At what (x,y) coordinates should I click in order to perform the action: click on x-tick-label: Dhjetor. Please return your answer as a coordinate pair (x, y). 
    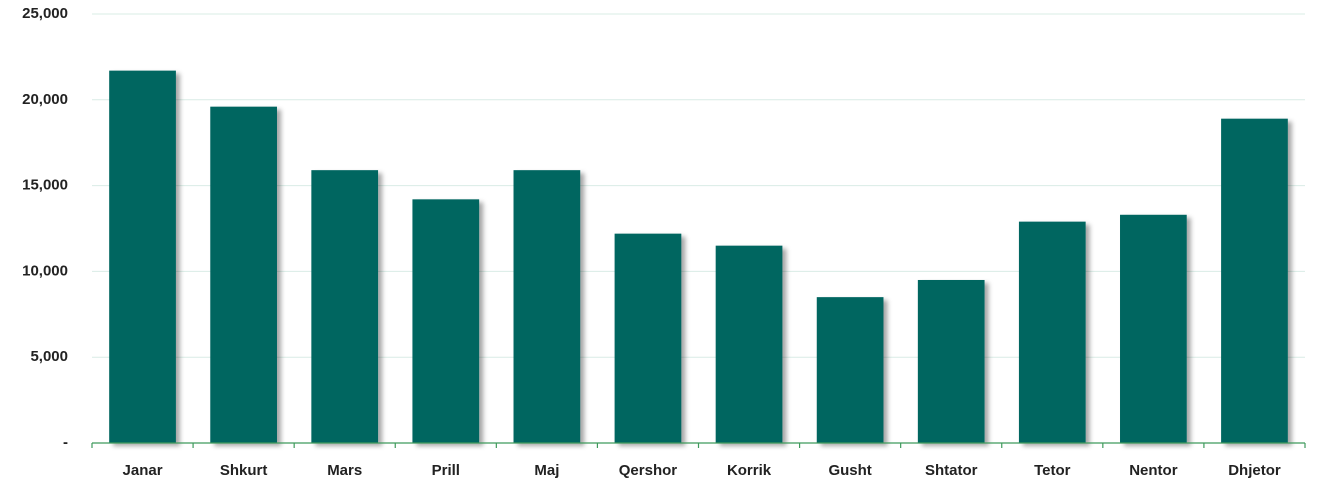
    Looking at the image, I should click on (1254, 470).